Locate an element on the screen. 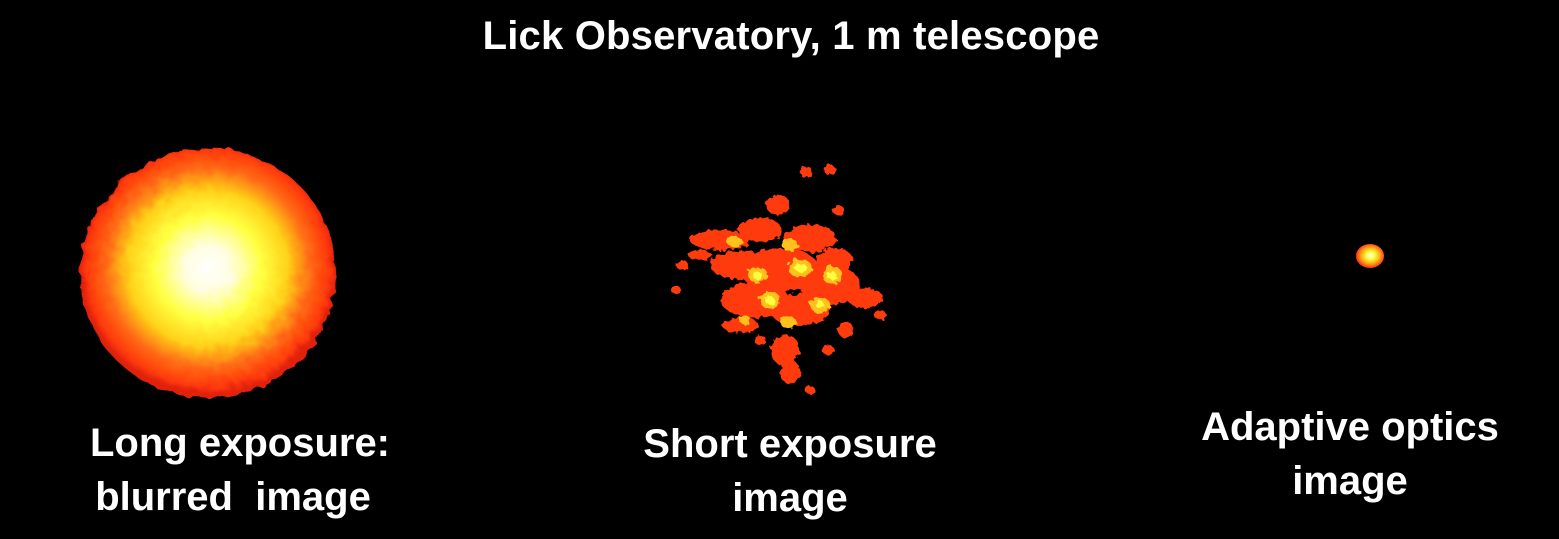  long-exposure-panel is located at coordinates (210, 275).